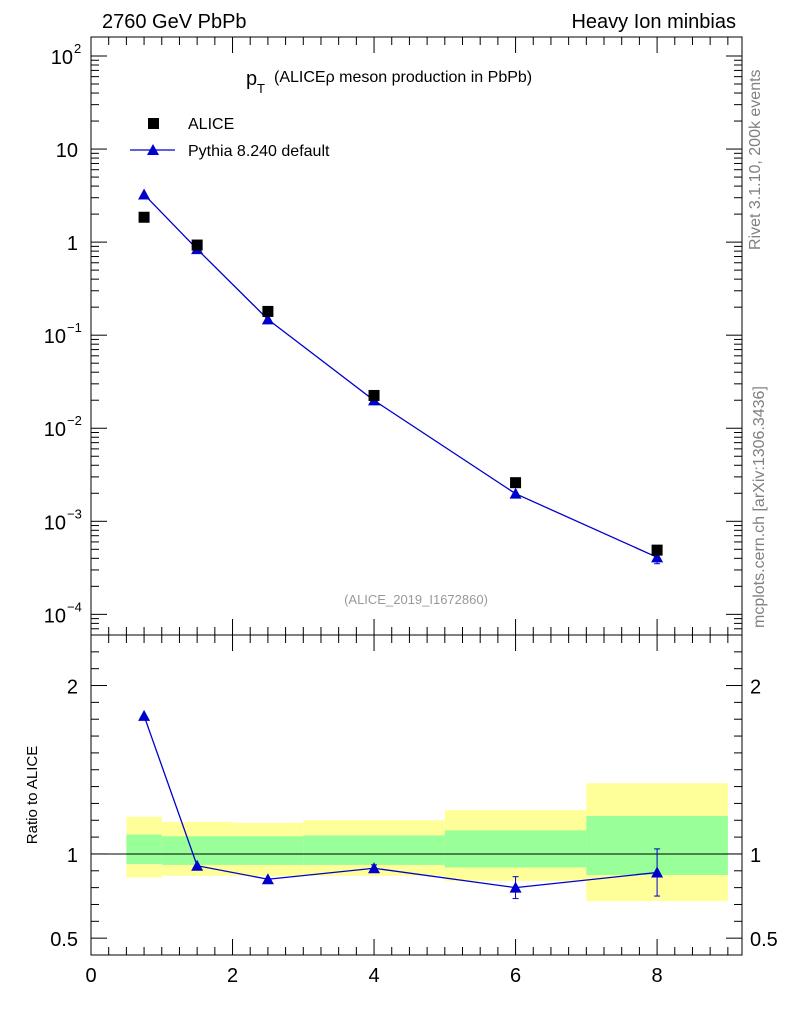 The width and height of the screenshot is (786, 1024). I want to click on y-tick-label: 10 −2, so click(63, 427).